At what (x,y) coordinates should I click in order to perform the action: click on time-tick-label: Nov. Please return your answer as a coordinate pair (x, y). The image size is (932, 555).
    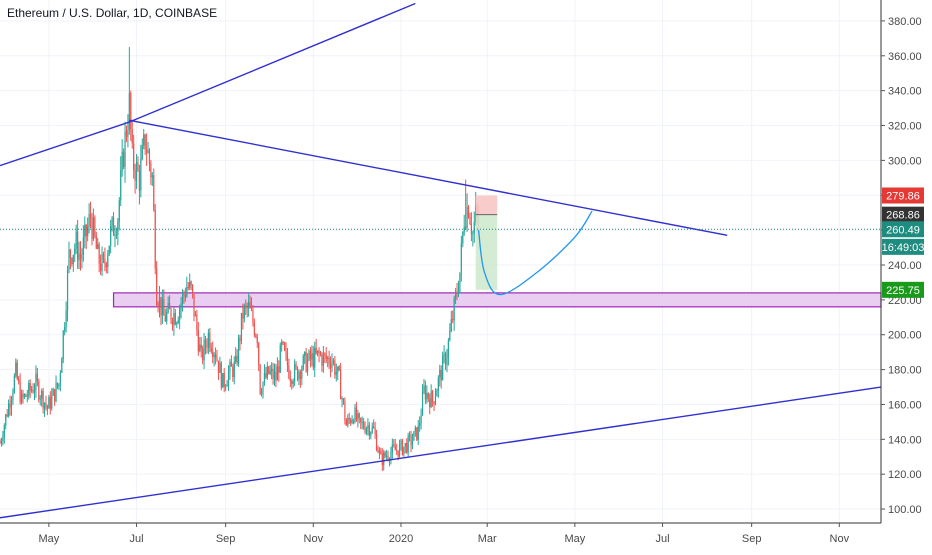
    Looking at the image, I should click on (314, 539).